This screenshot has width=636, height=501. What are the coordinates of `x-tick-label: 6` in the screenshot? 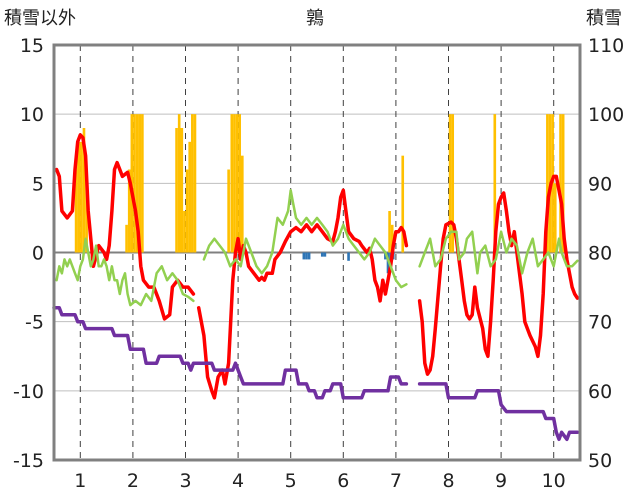 It's located at (343, 481).